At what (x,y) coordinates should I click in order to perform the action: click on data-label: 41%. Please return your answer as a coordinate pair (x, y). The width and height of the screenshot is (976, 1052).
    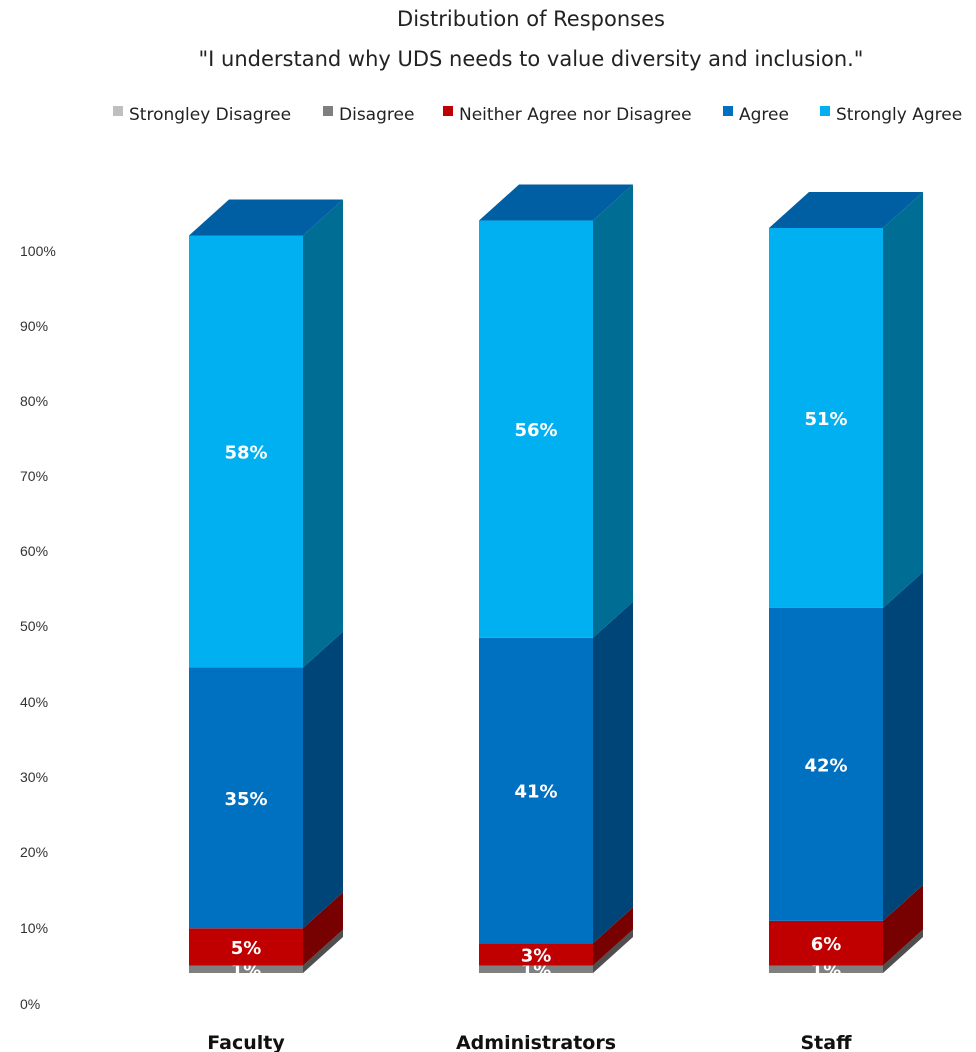
    Looking at the image, I should click on (535, 791).